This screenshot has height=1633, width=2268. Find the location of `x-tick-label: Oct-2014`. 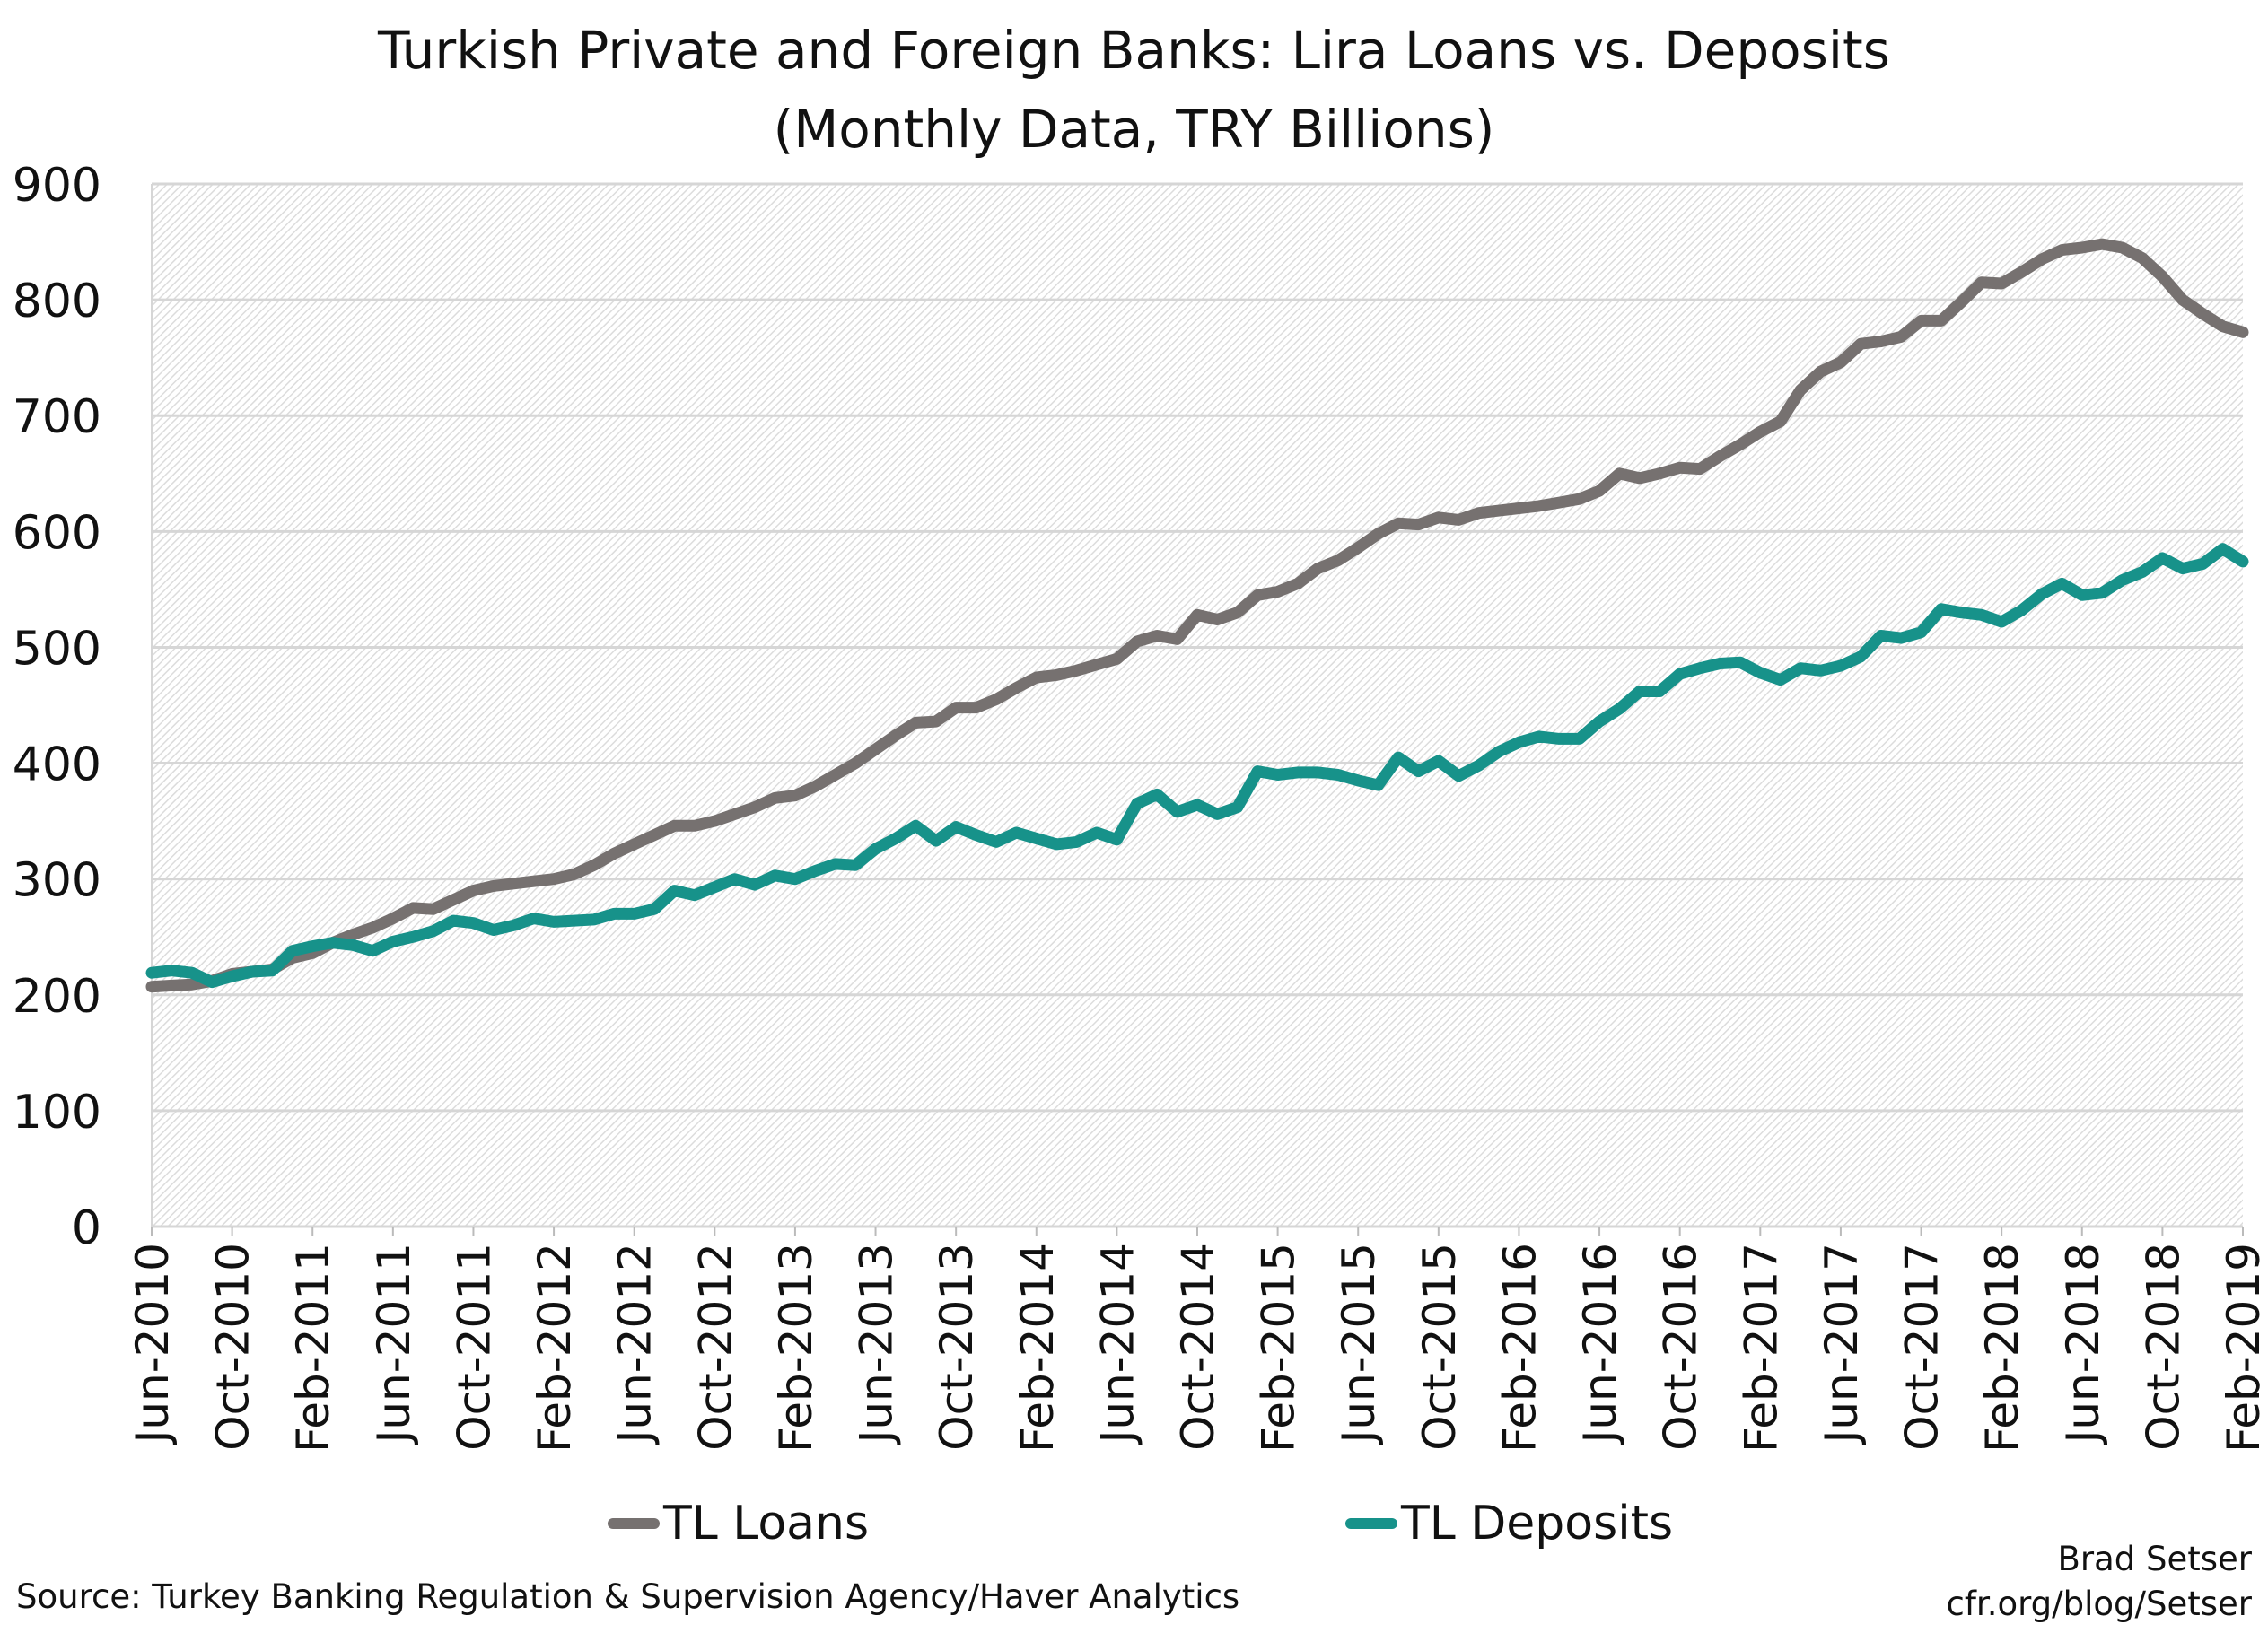

x-tick-label: Oct-2014 is located at coordinates (1198, 1347).